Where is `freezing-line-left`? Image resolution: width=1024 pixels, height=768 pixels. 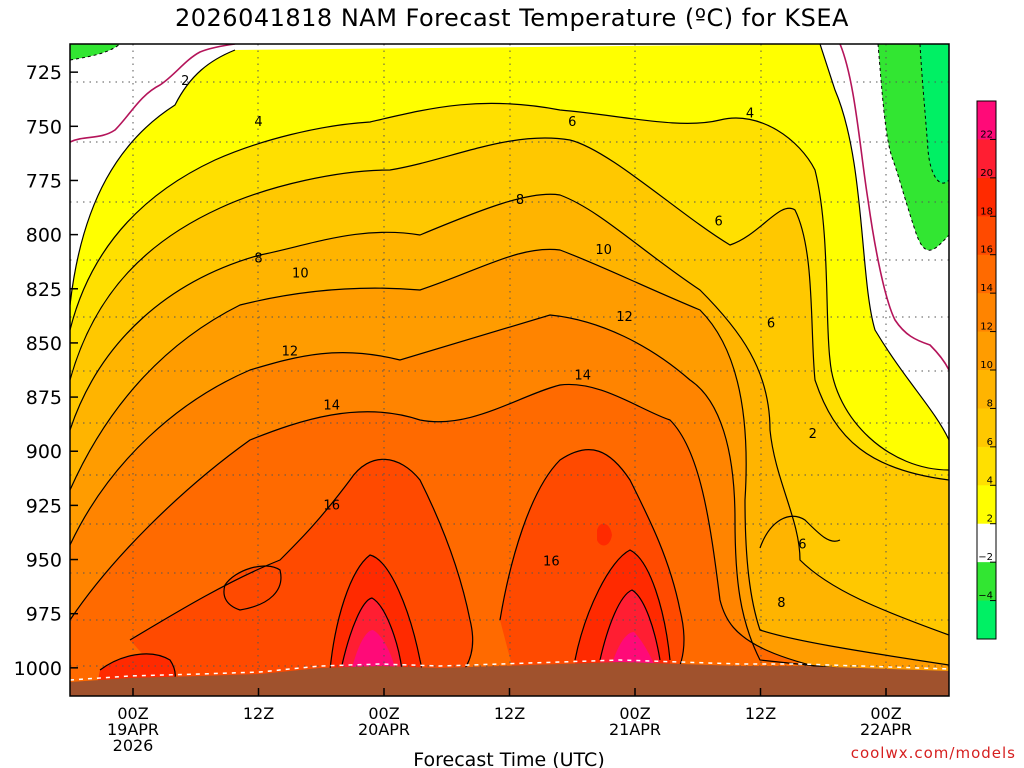
freezing-line-left is located at coordinates (153, 93).